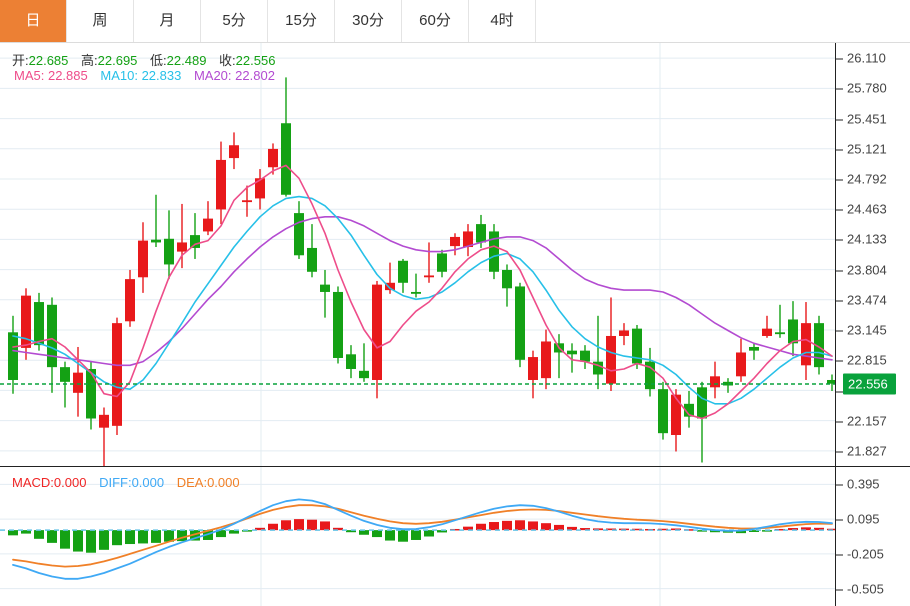  What do you see at coordinates (860, 588) in the screenshot?
I see `macd-tick-3: -0.505` at bounding box center [860, 588].